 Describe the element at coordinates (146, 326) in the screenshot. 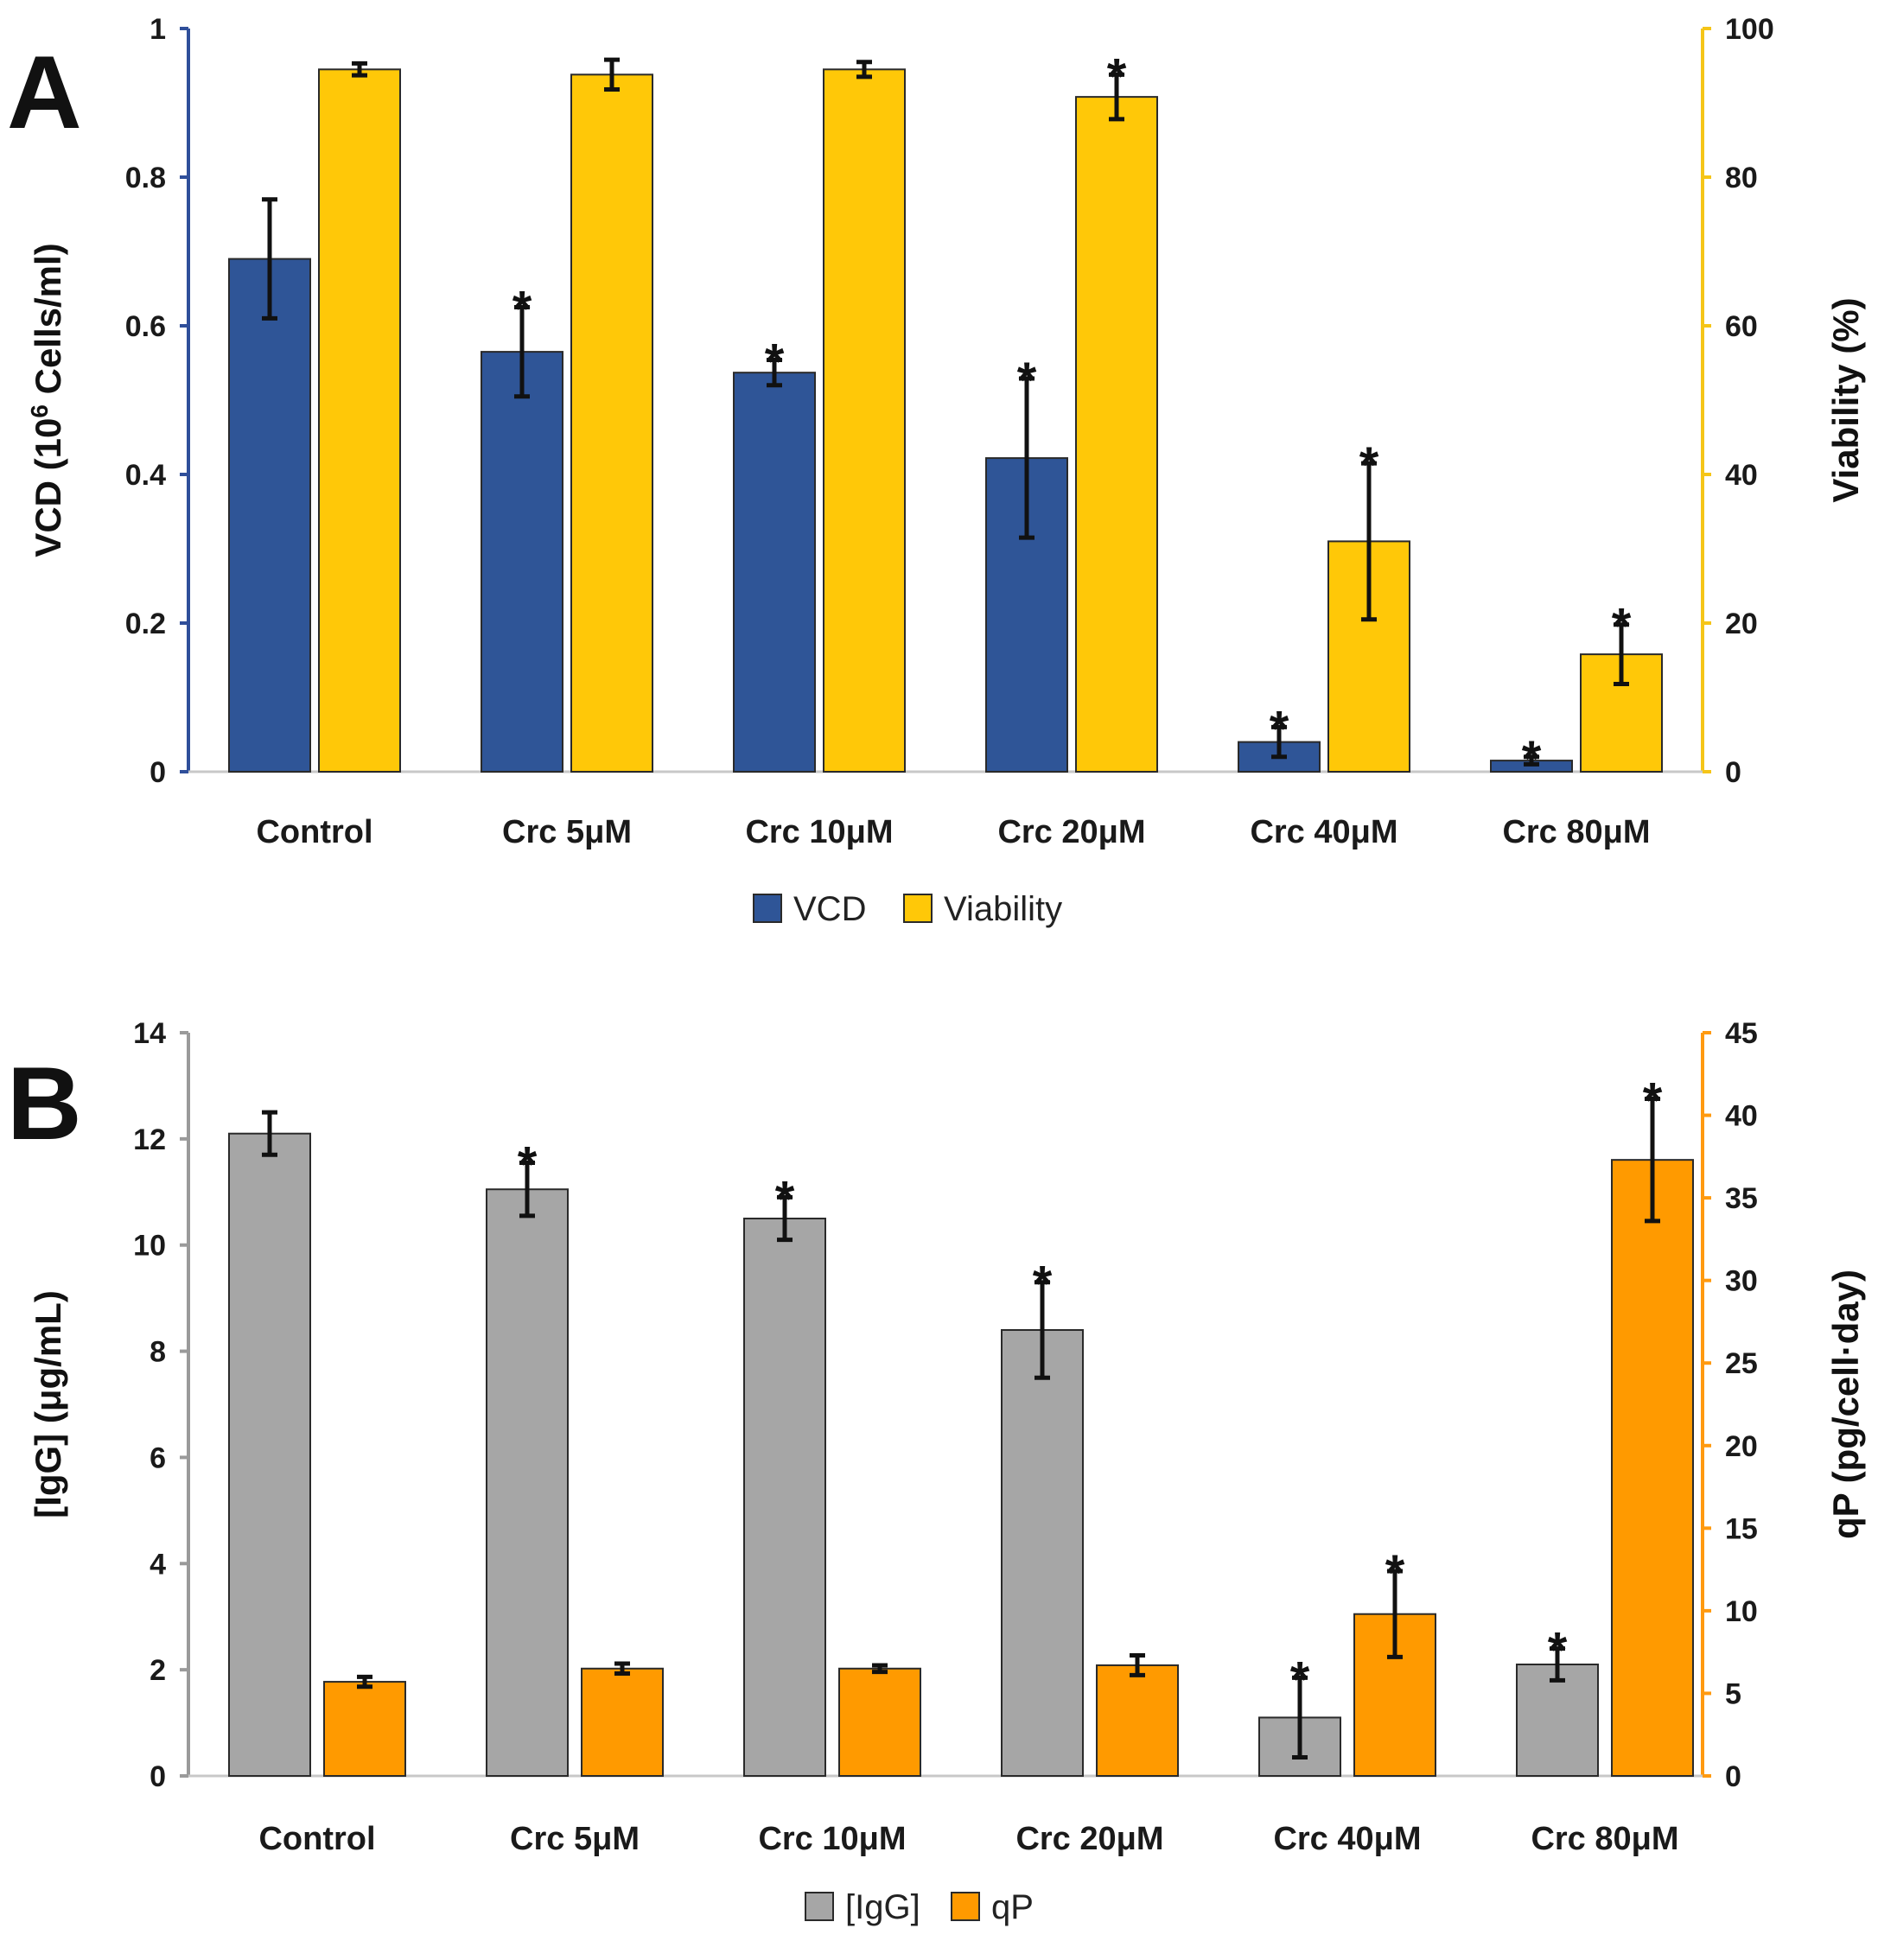

I see `left-tick-label: 0.6` at that location.